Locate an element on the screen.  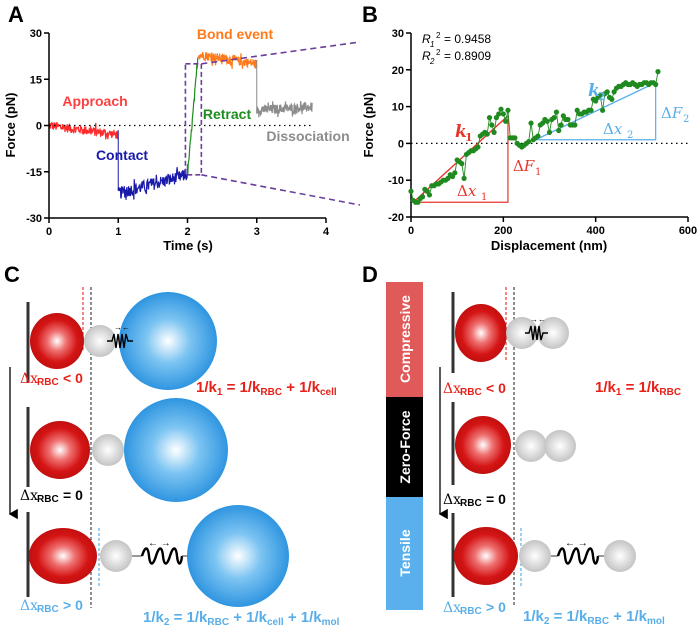
fit-line-k1 is located at coordinates (460, 159).